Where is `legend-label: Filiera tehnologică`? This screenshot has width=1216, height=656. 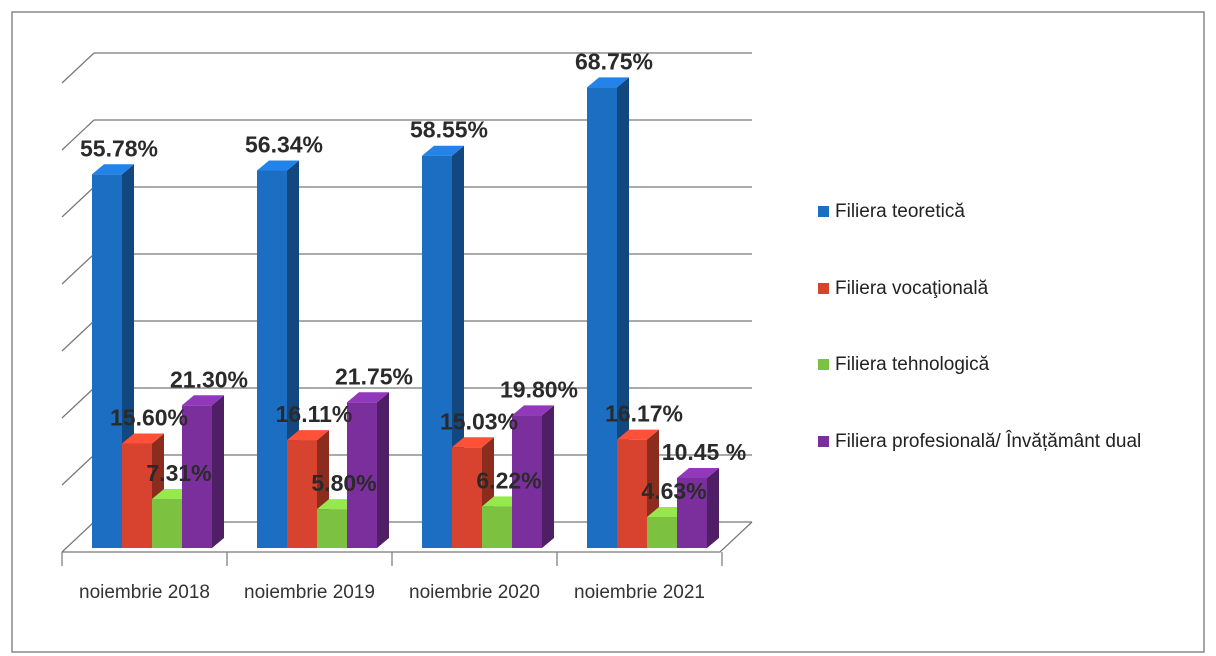
legend-label: Filiera tehnologică is located at coordinates (912, 364).